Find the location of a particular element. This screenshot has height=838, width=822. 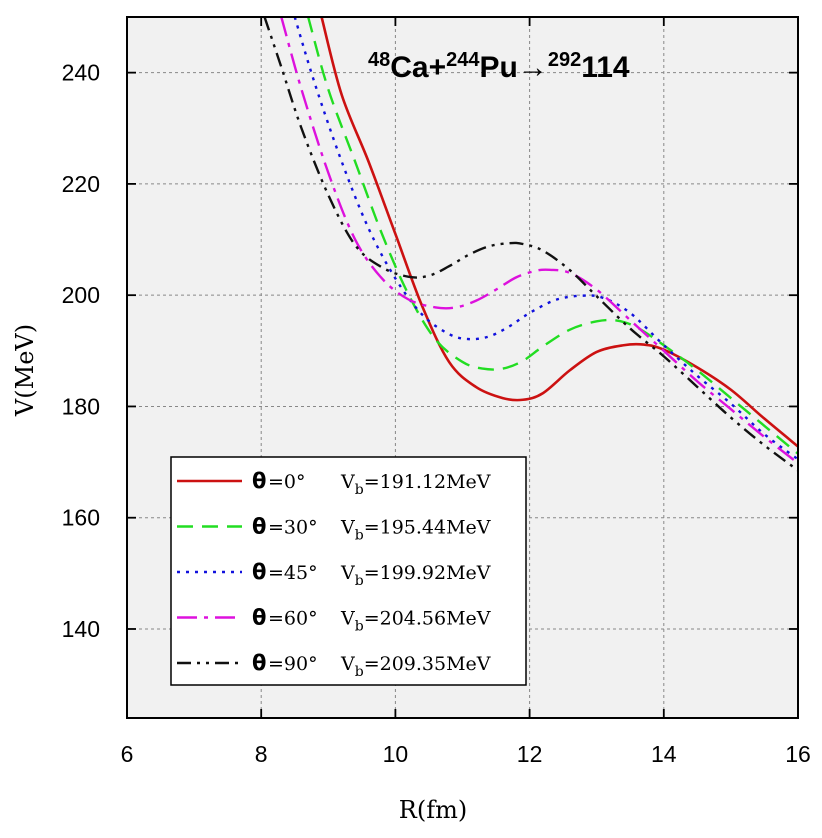

legend-angle: =45° is located at coordinates (293, 573).